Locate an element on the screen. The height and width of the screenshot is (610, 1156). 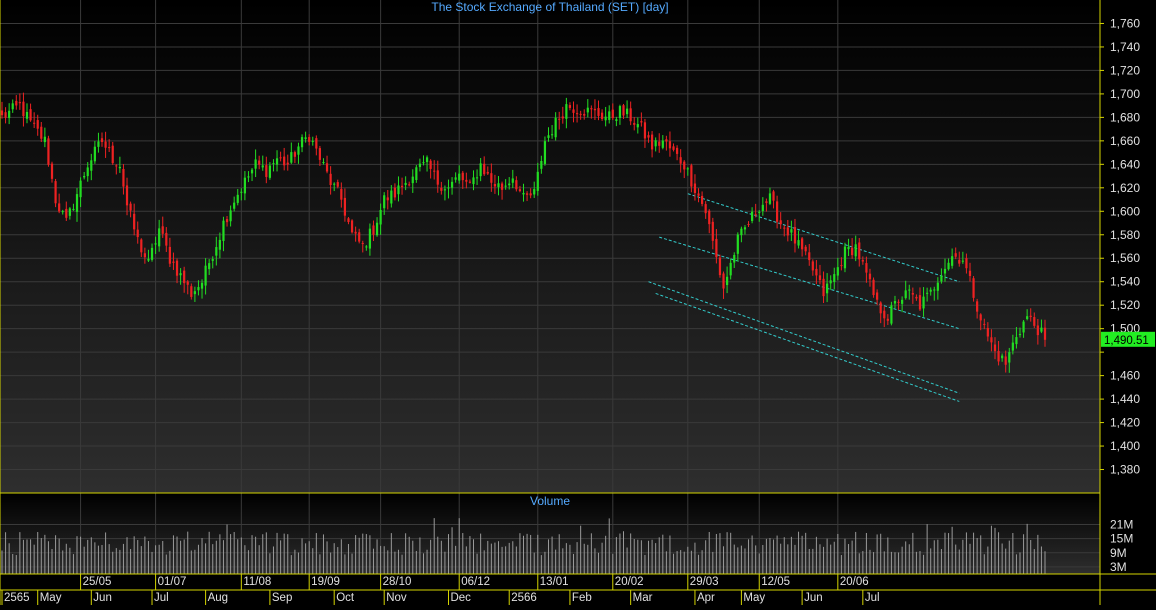
volume-bars is located at coordinates (523, 546).